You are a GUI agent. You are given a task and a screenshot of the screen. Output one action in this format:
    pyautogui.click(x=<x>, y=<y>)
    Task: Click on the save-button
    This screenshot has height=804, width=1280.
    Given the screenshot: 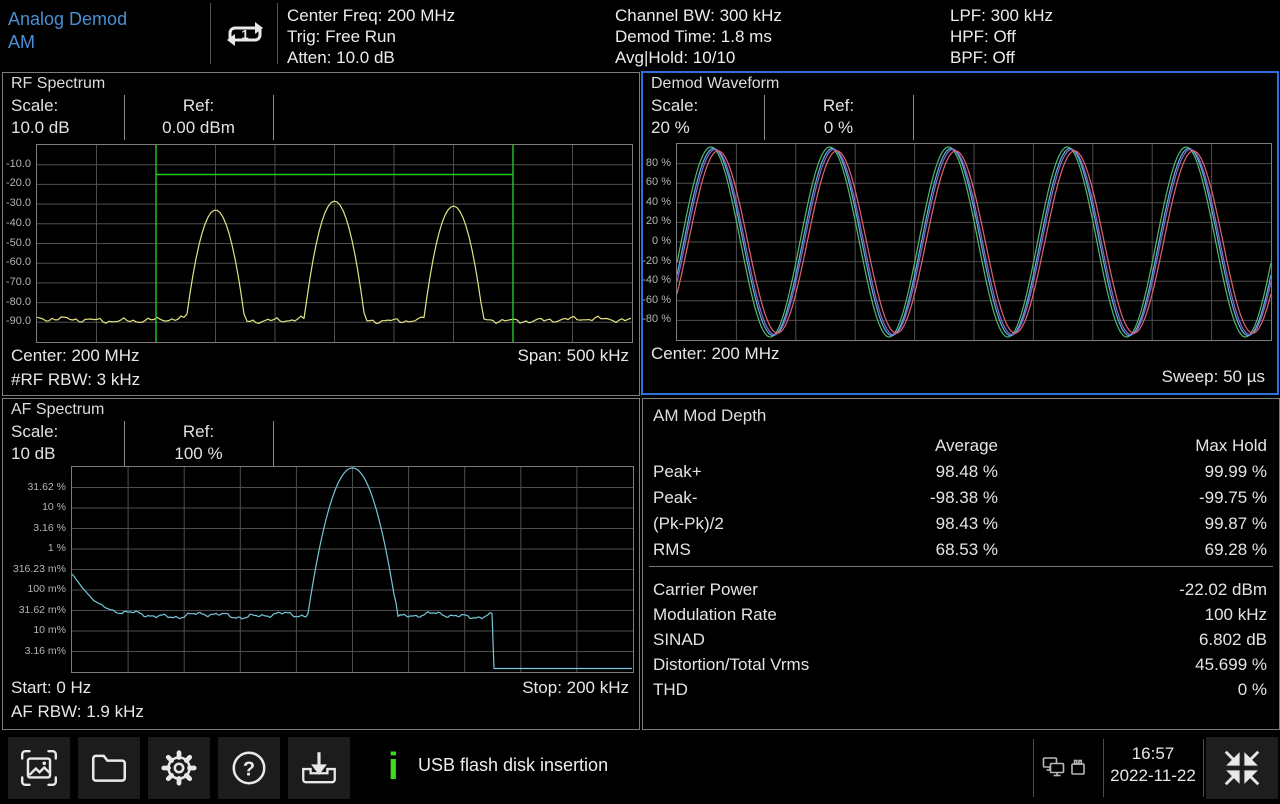 What is the action you would take?
    pyautogui.click(x=319, y=768)
    